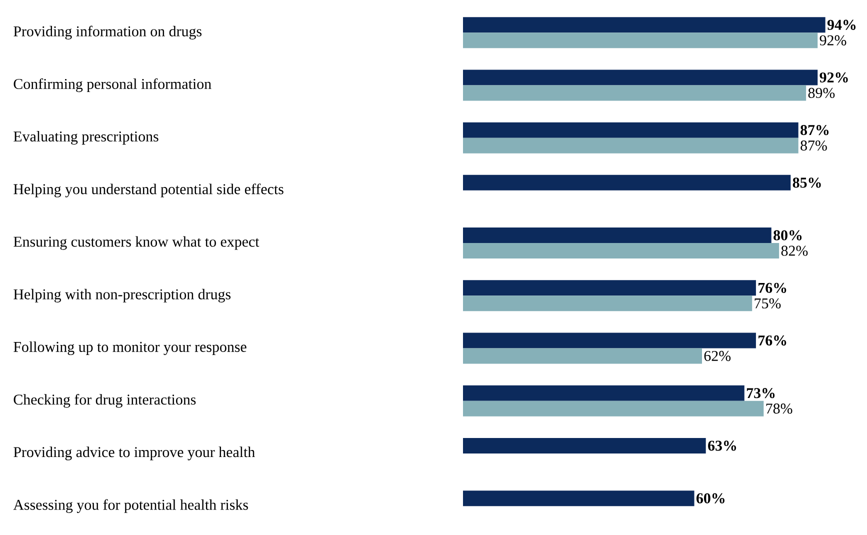 The width and height of the screenshot is (867, 535). Describe the element at coordinates (86, 138) in the screenshot. I see `y-tick-label: Evaluating prescriptions` at that location.